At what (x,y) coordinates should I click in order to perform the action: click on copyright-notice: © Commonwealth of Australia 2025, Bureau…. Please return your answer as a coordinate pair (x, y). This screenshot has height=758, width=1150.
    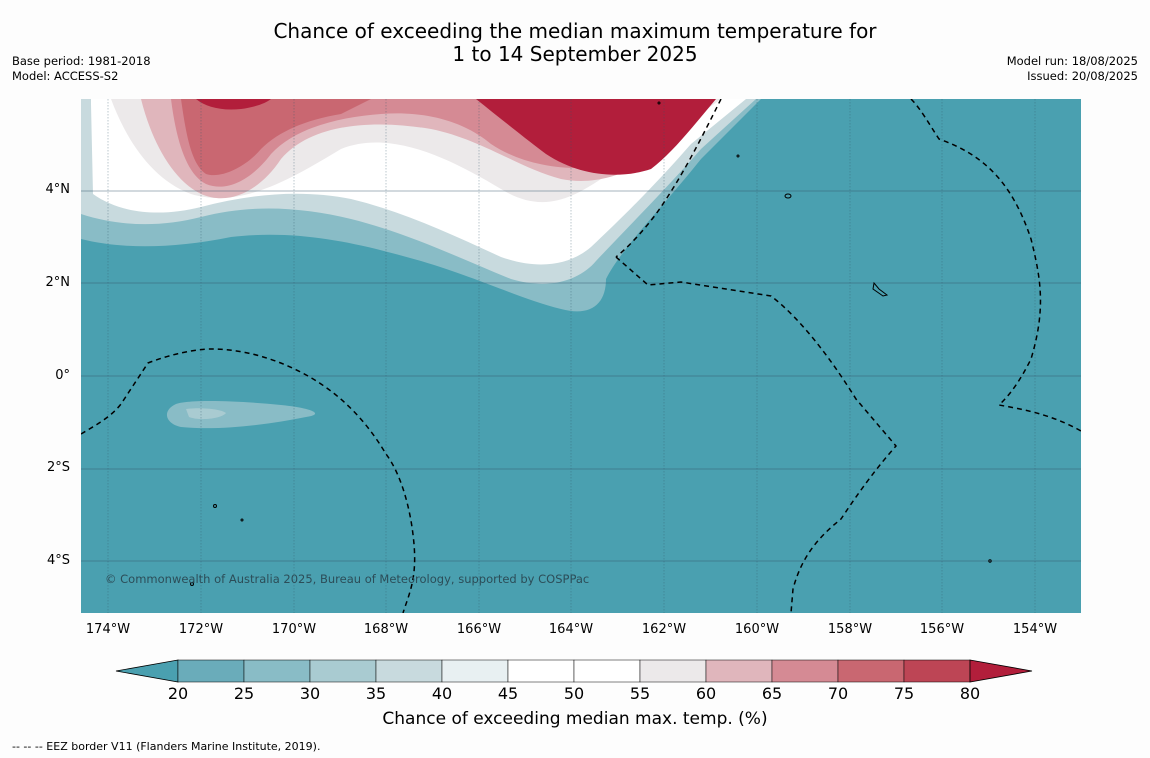
    Looking at the image, I should click on (347, 579).